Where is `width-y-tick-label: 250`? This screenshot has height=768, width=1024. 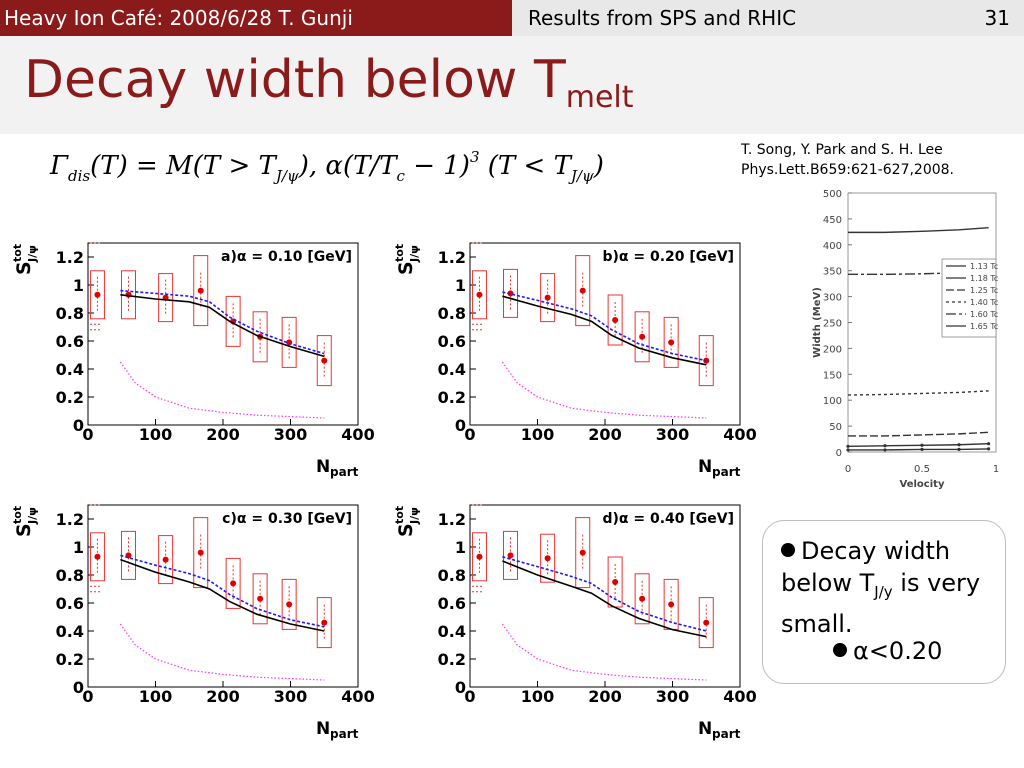 width-y-tick-label: 250 is located at coordinates (832, 324).